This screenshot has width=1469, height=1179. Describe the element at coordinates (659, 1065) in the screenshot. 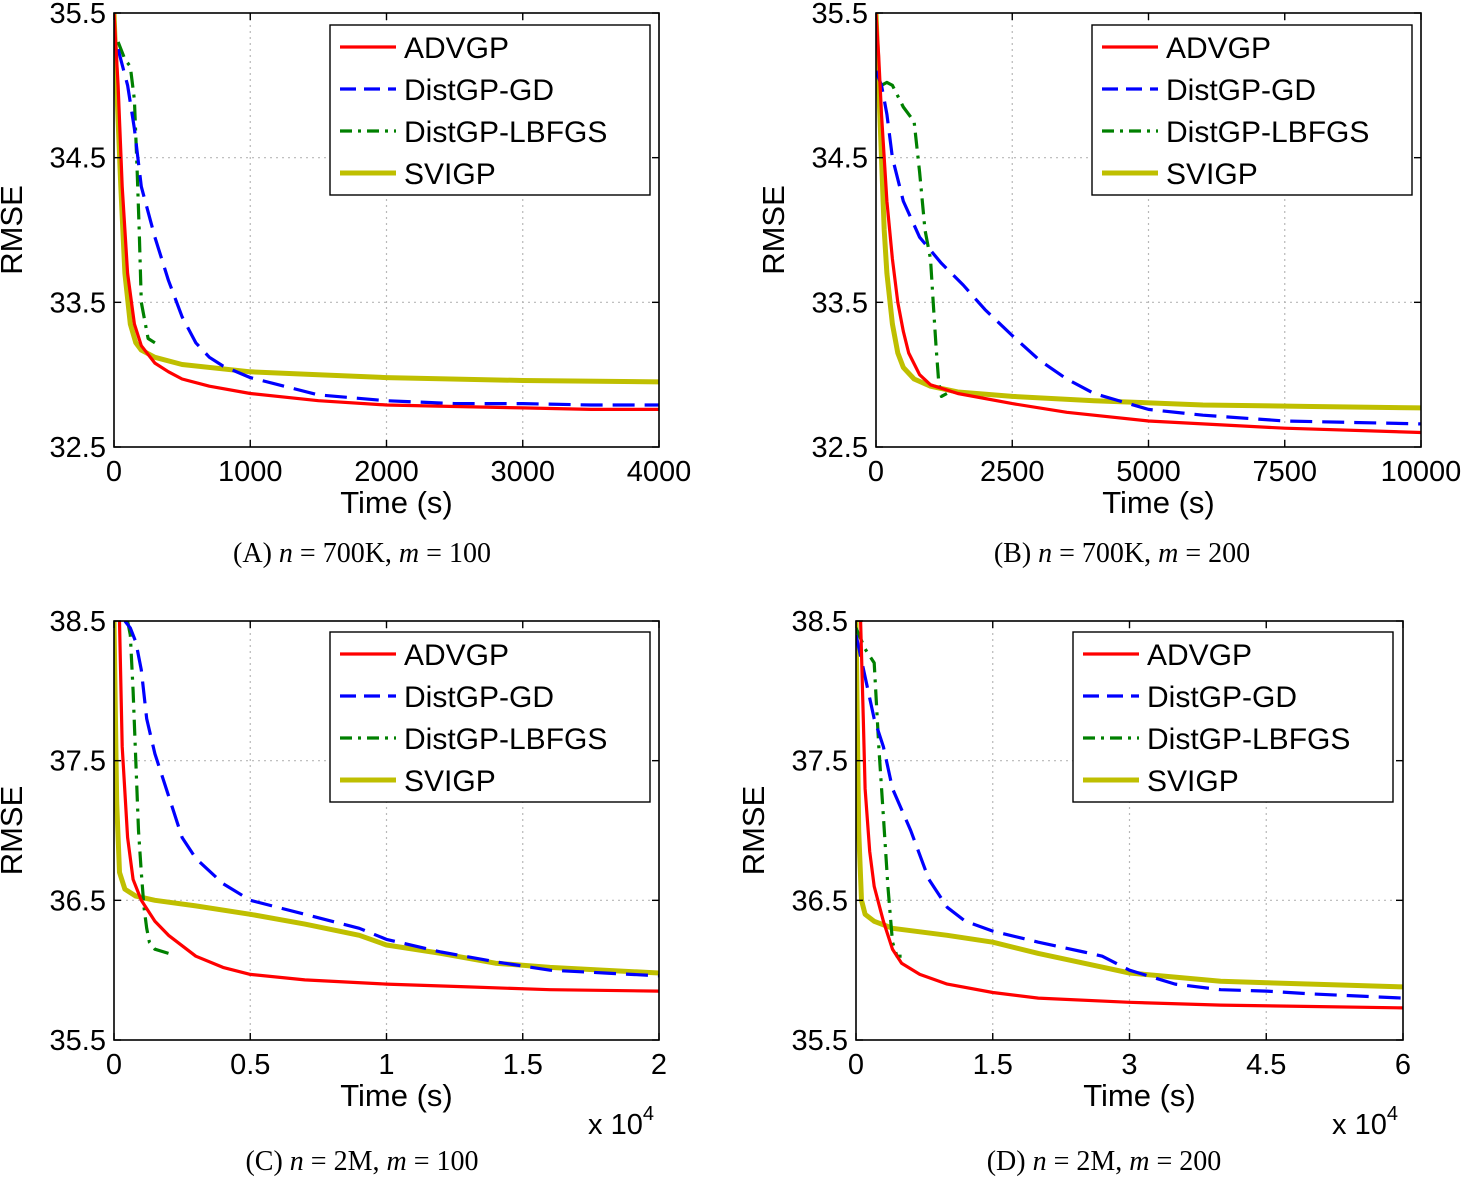

I see `x-tick-label: 2` at that location.